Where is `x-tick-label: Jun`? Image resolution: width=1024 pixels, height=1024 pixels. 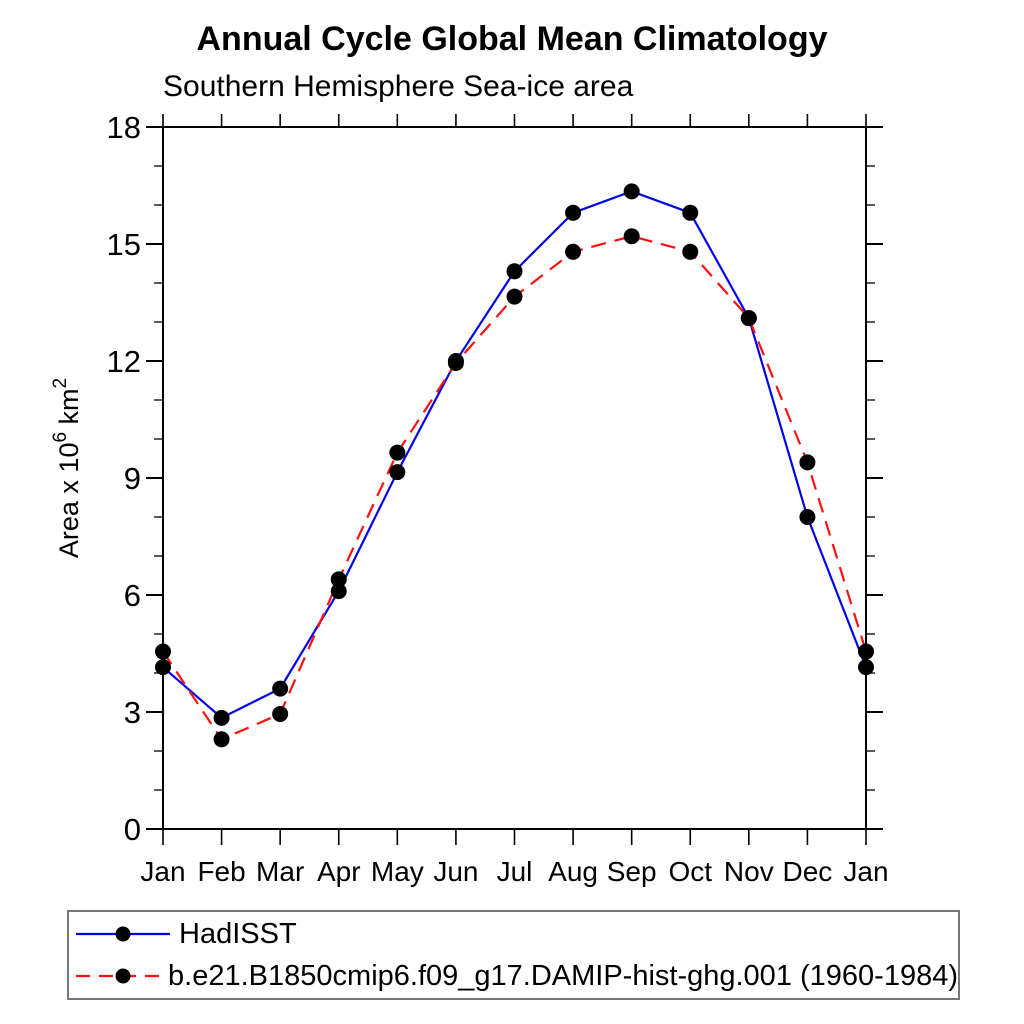
x-tick-label: Jun is located at coordinates (455, 871).